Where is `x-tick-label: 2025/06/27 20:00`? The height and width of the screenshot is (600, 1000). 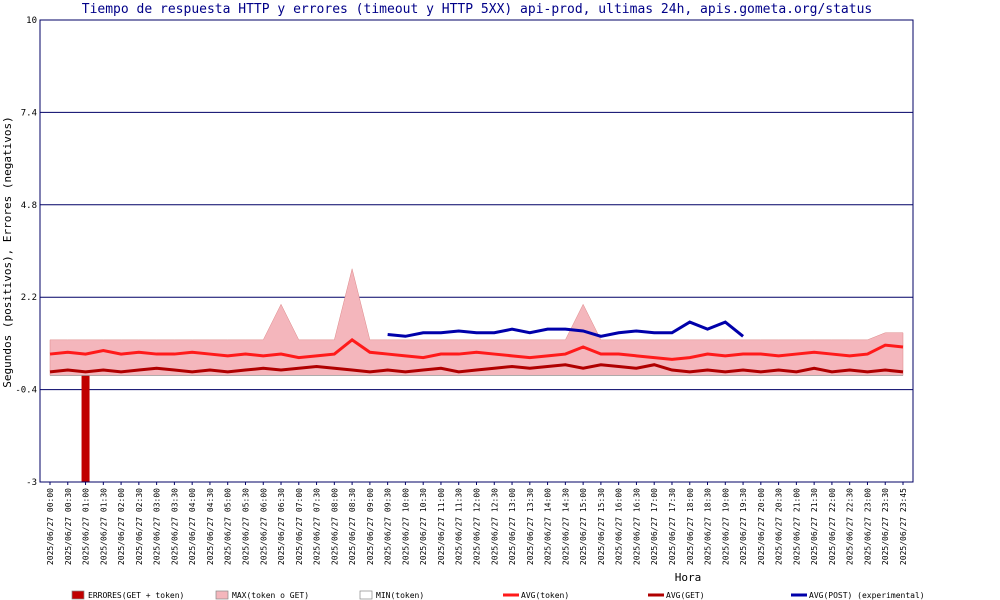
x-tick-label: 2025/06/27 20:00 is located at coordinates (761, 526).